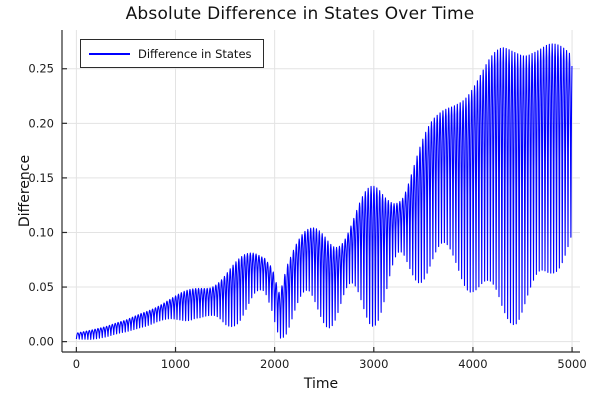 Image resolution: width=600 pixels, height=400 pixels. I want to click on x-tick-label: 3000, so click(373, 364).